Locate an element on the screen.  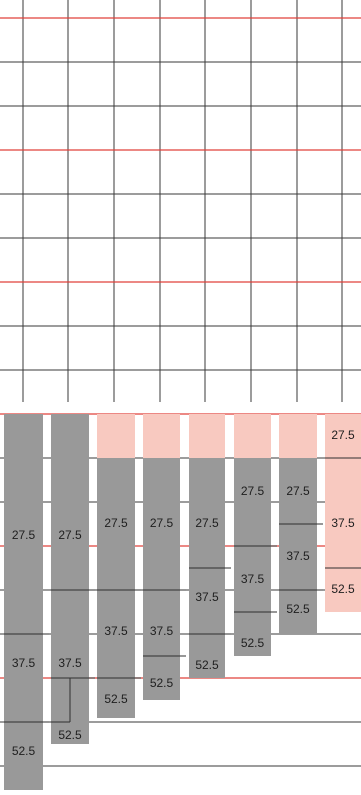
column-4: 27.5 37.5 52.5 is located at coordinates (164, 557).